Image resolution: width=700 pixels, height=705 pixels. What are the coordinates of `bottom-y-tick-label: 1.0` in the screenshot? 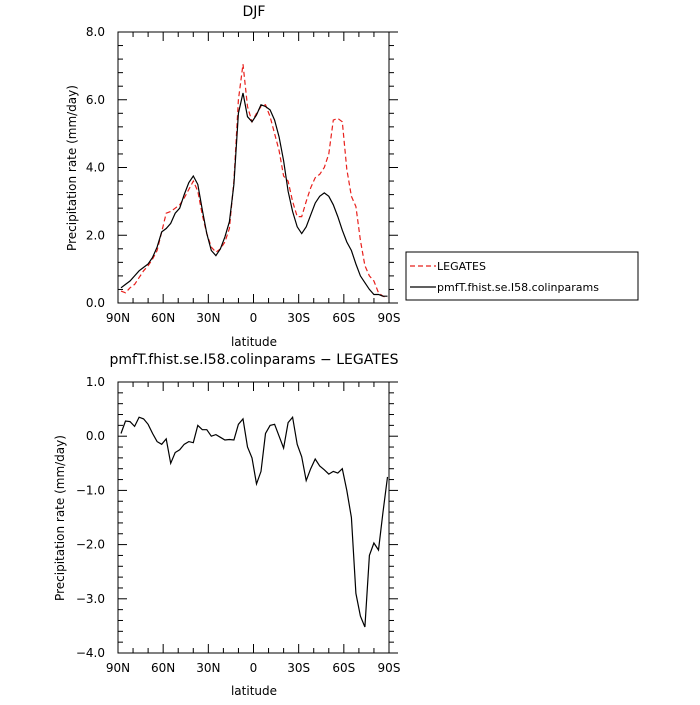 It's located at (95, 382).